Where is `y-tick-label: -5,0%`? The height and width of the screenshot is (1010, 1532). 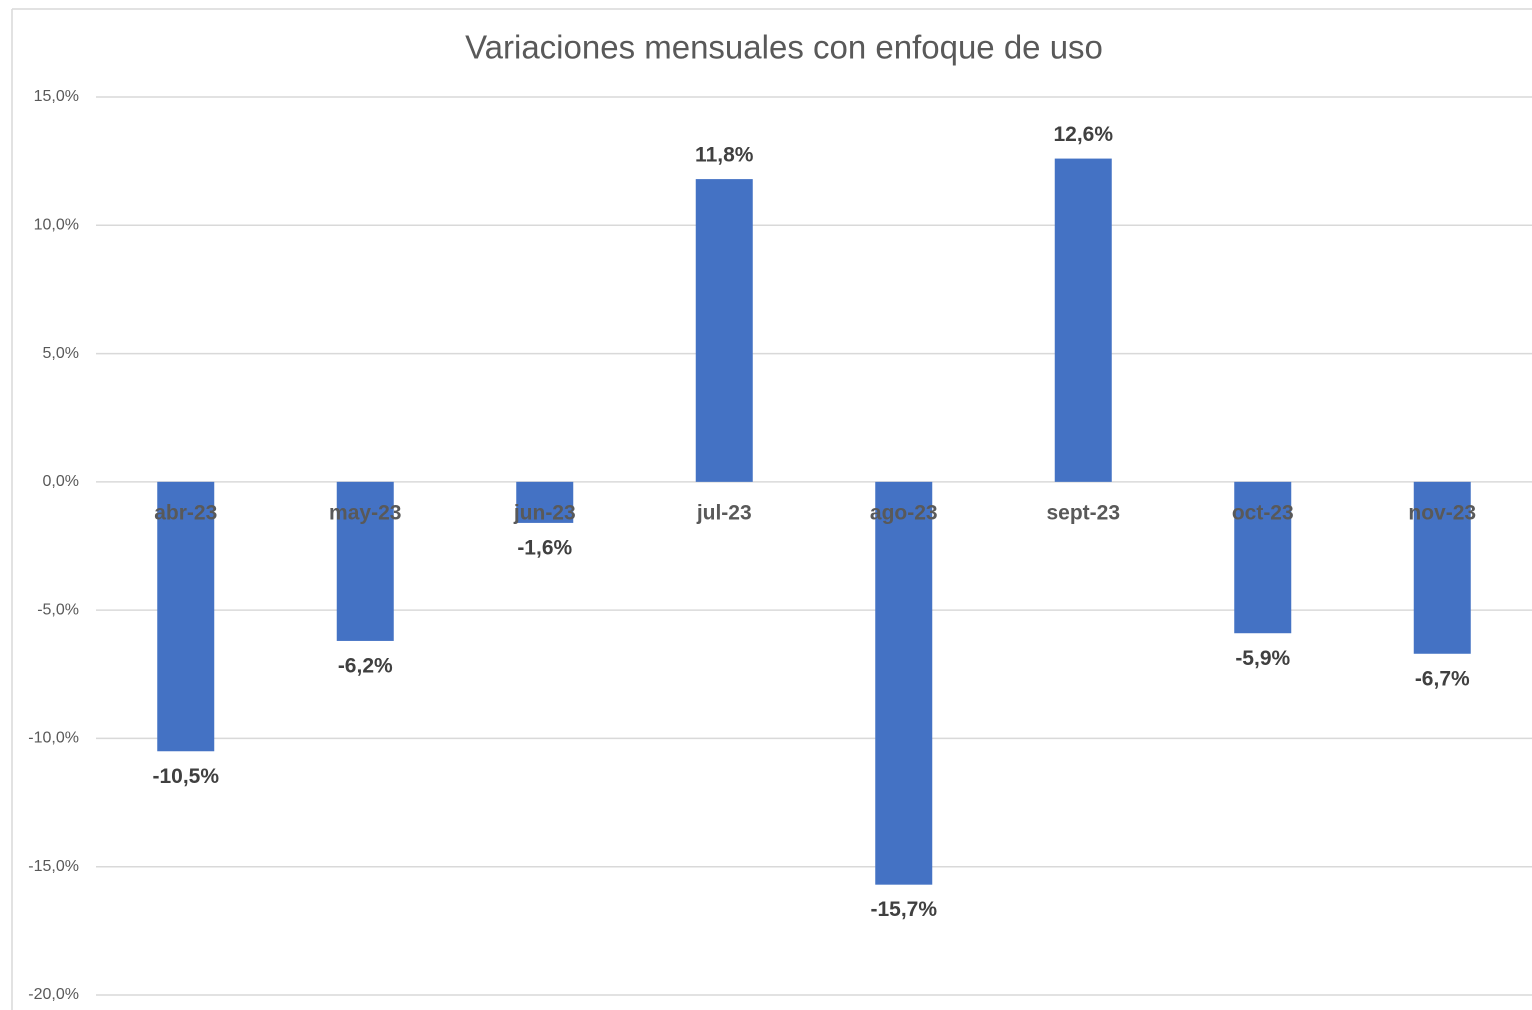
y-tick-label: -5,0% is located at coordinates (58, 609).